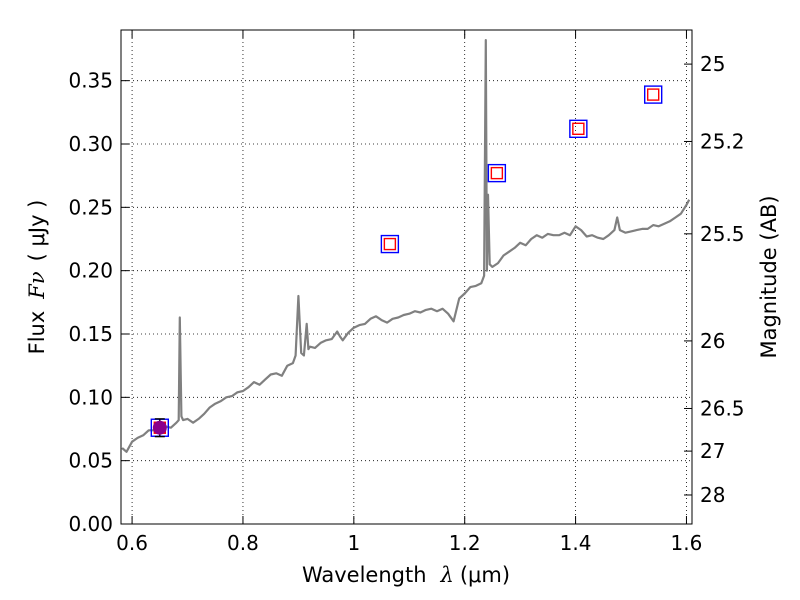 Image resolution: width=800 pixels, height=600 pixels. Describe the element at coordinates (37, 285) in the screenshot. I see `y-axis-label-symbol: Fν` at that location.